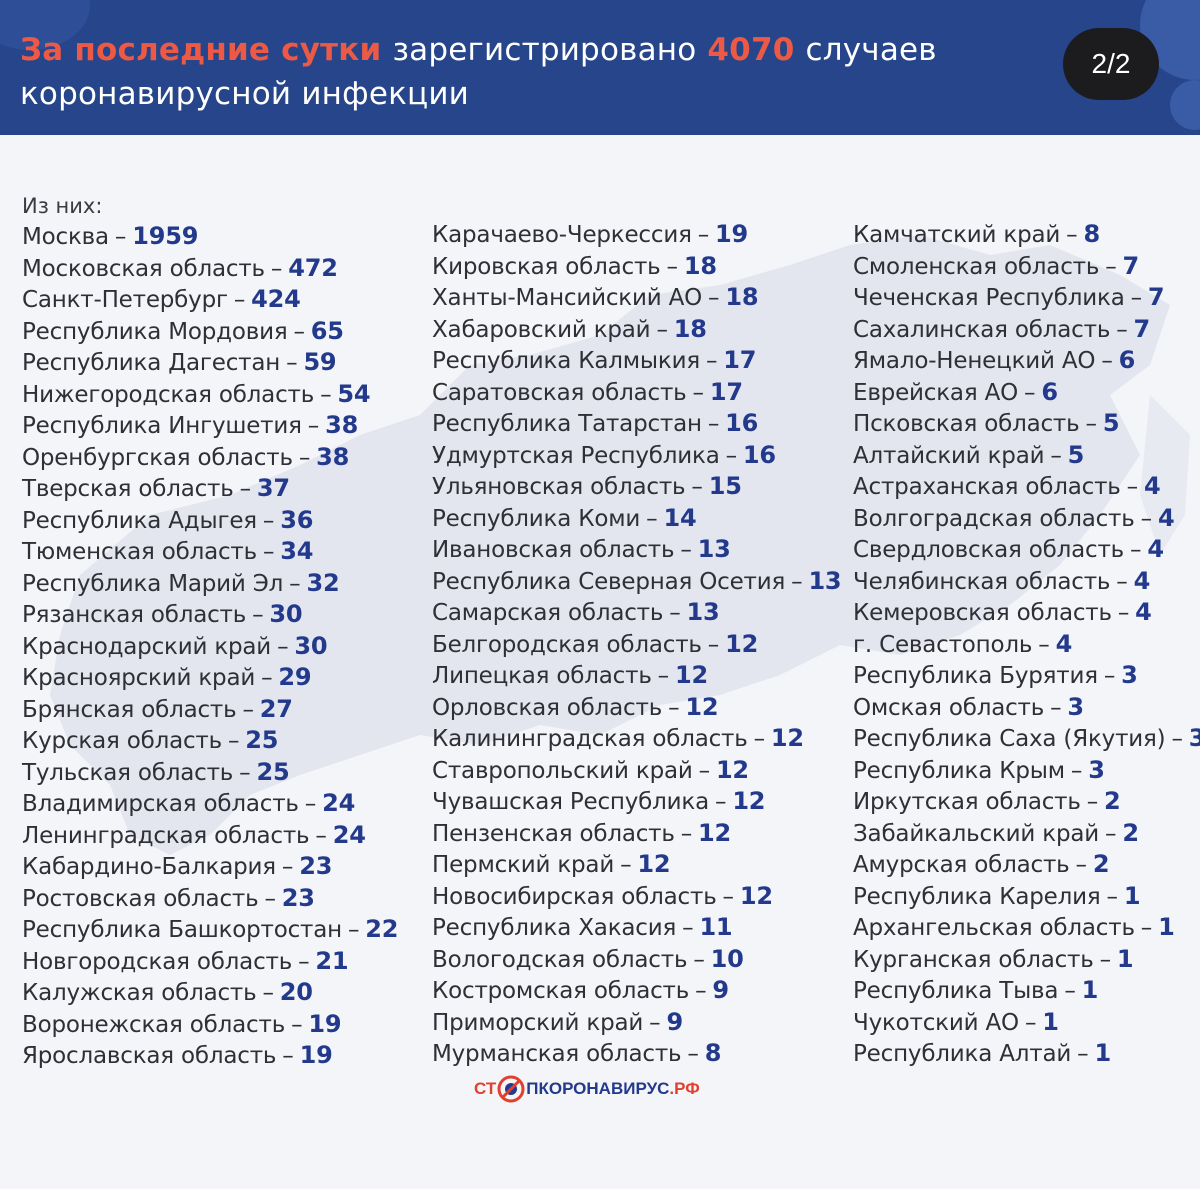  I want to click on case-count: 472, so click(313, 267).